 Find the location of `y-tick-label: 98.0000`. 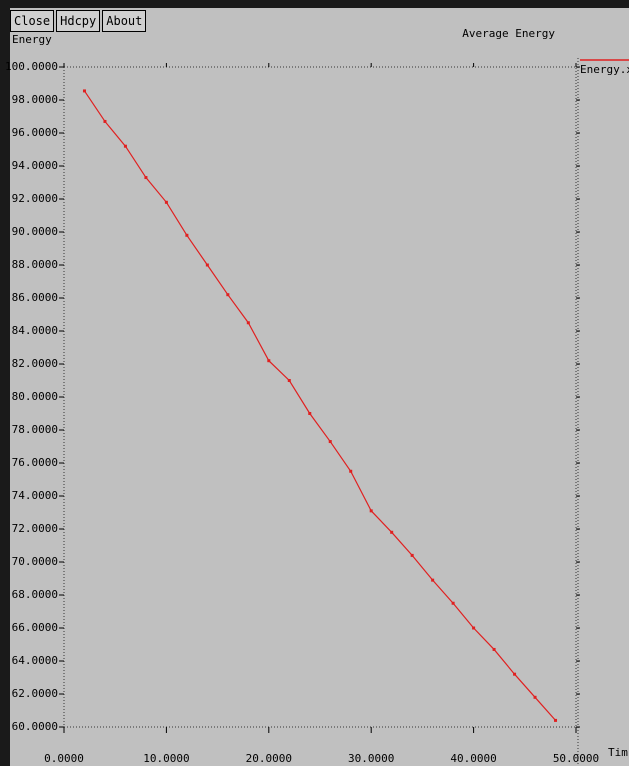

y-tick-label: 98.0000 is located at coordinates (35, 99).